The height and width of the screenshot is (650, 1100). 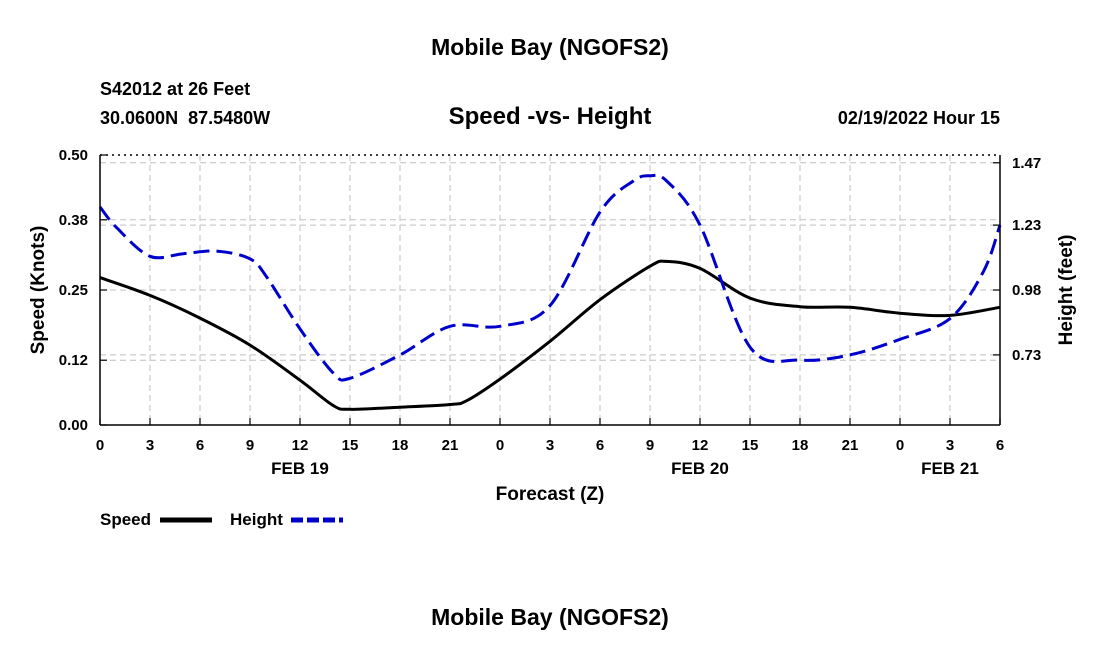 What do you see at coordinates (300, 468) in the screenshot?
I see `day-label: FEB 19` at bounding box center [300, 468].